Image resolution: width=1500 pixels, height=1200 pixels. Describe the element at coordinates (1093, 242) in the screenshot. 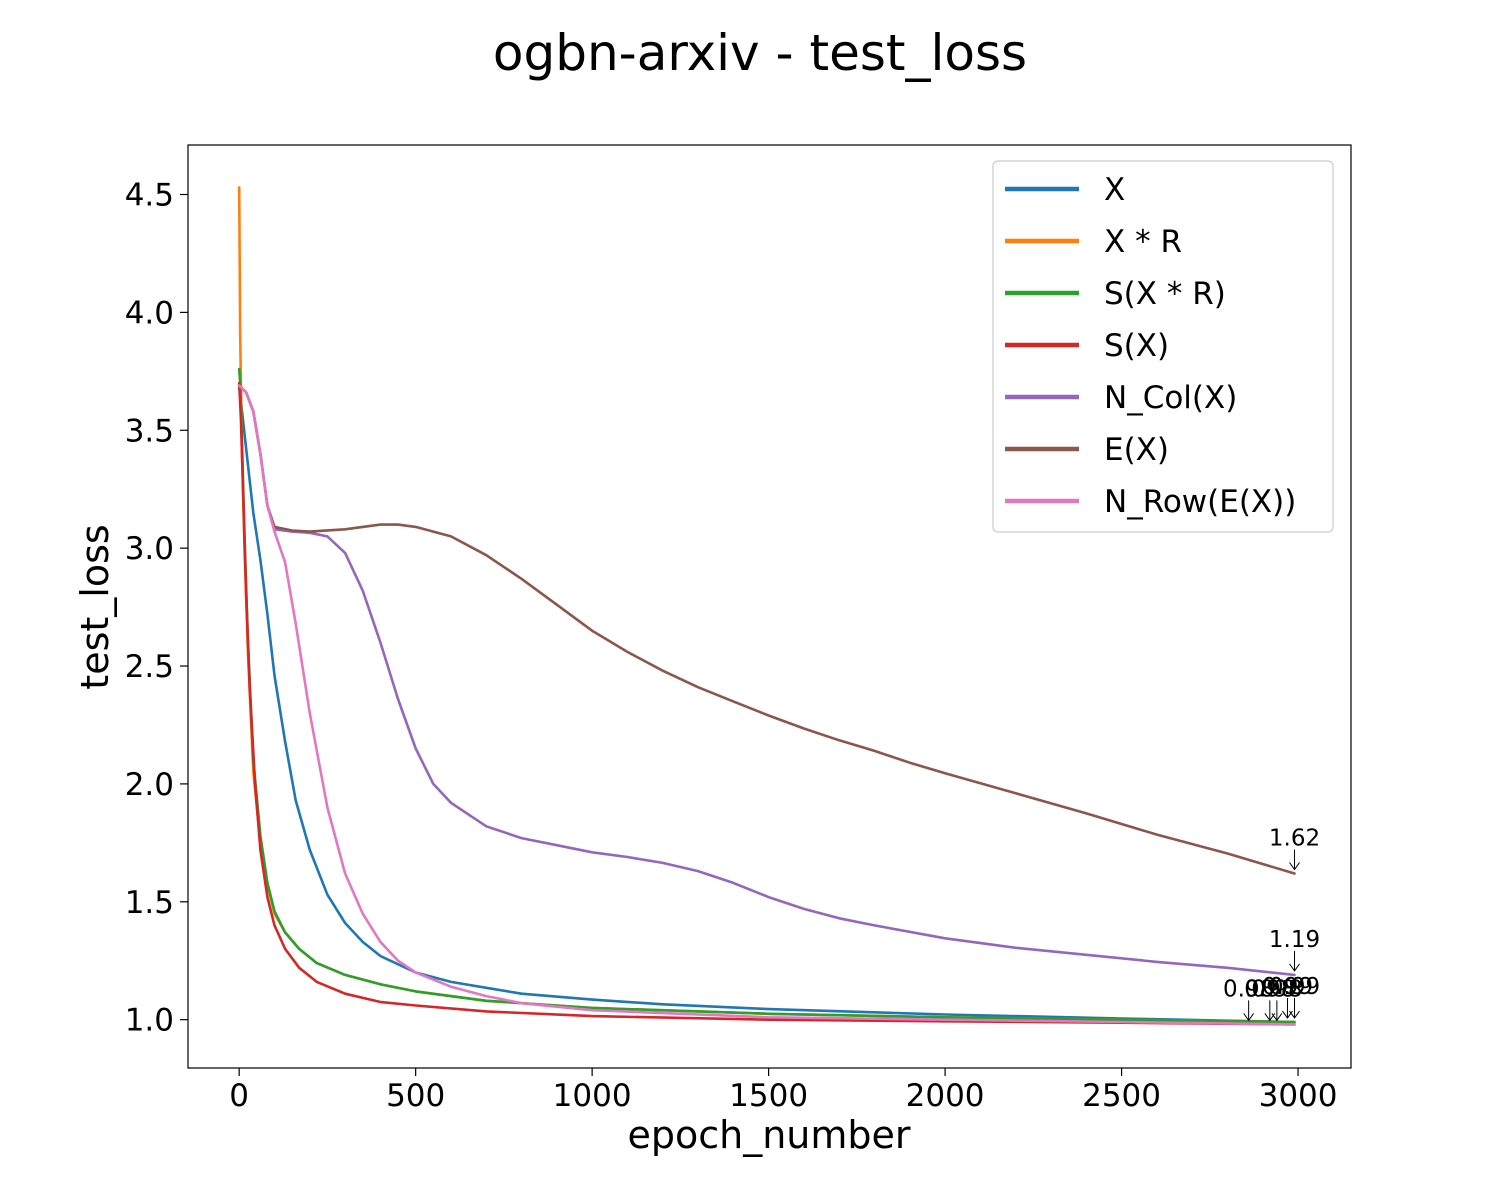

I see `legend-item: X * R` at that location.